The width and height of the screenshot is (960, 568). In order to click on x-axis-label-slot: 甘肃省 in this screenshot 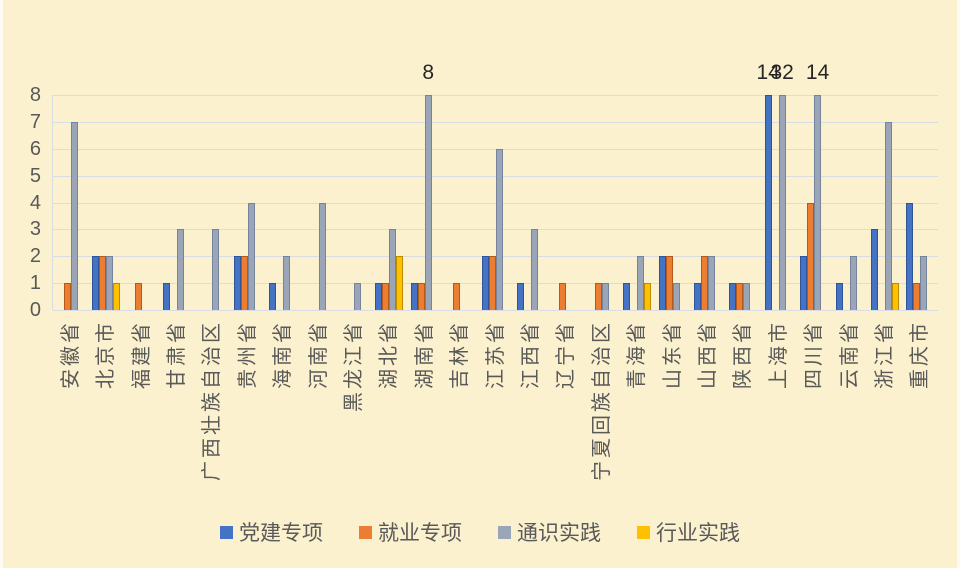, I will do `click(176, 418)`.